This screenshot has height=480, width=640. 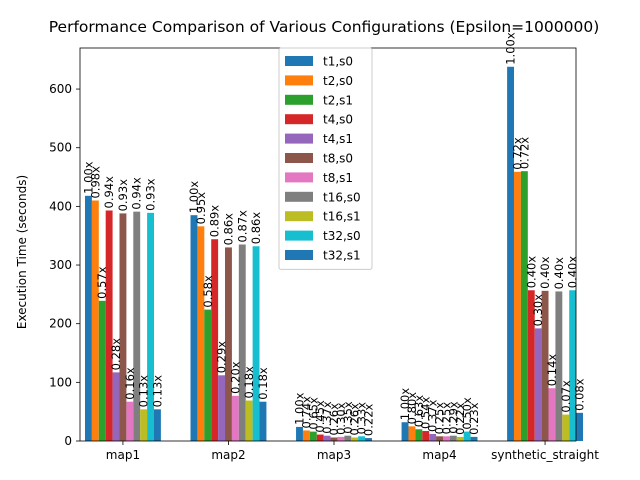 What do you see at coordinates (566, 396) in the screenshot?
I see `bar-value-label: 0.07x` at bounding box center [566, 396].